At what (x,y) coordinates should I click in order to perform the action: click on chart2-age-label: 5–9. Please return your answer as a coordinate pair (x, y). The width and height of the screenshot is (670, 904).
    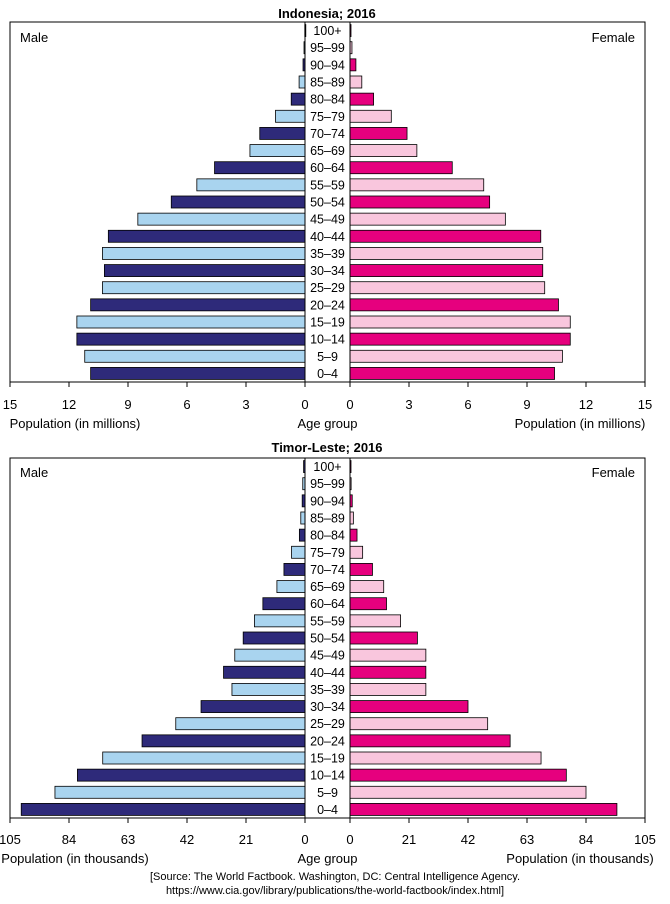
    Looking at the image, I should click on (327, 793).